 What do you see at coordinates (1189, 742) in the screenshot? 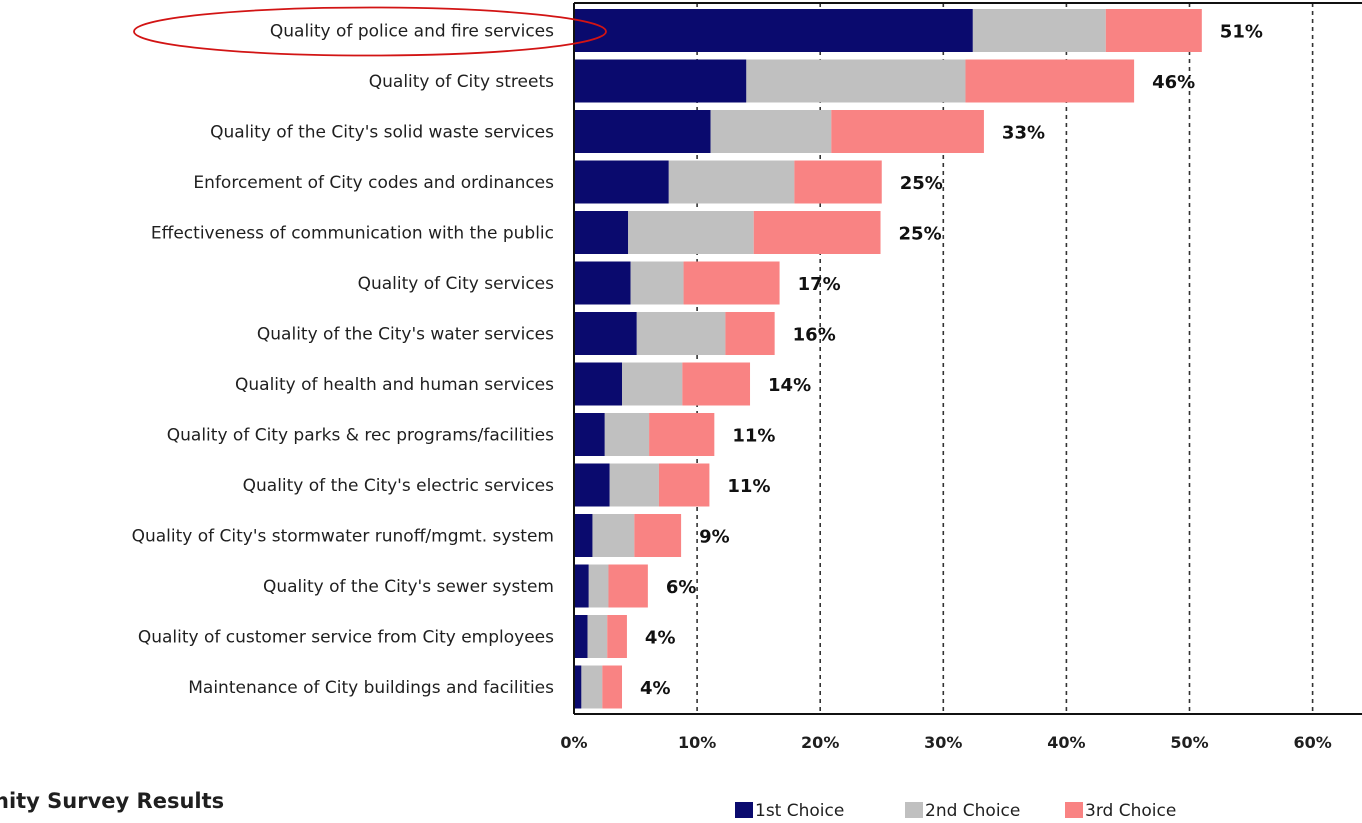
I see `x-tick-label: 50%` at bounding box center [1189, 742].